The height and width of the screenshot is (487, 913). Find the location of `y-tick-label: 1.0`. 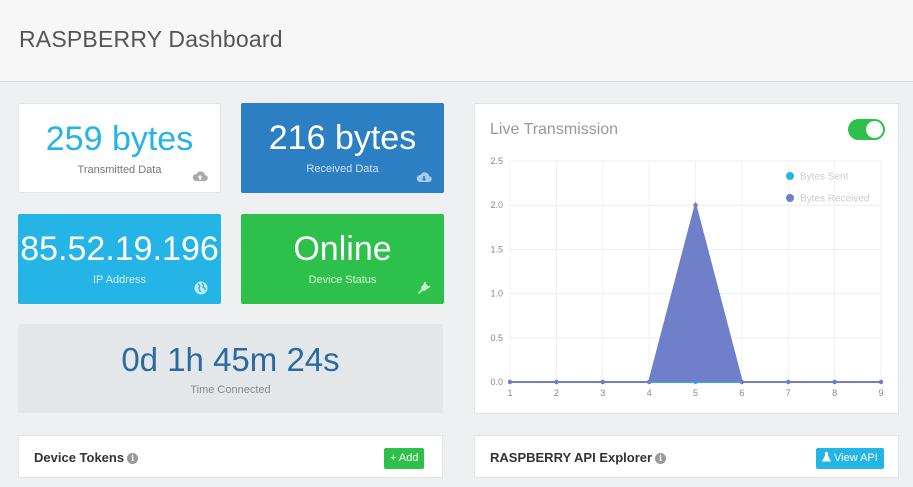

y-tick-label: 1.0 is located at coordinates (496, 294).